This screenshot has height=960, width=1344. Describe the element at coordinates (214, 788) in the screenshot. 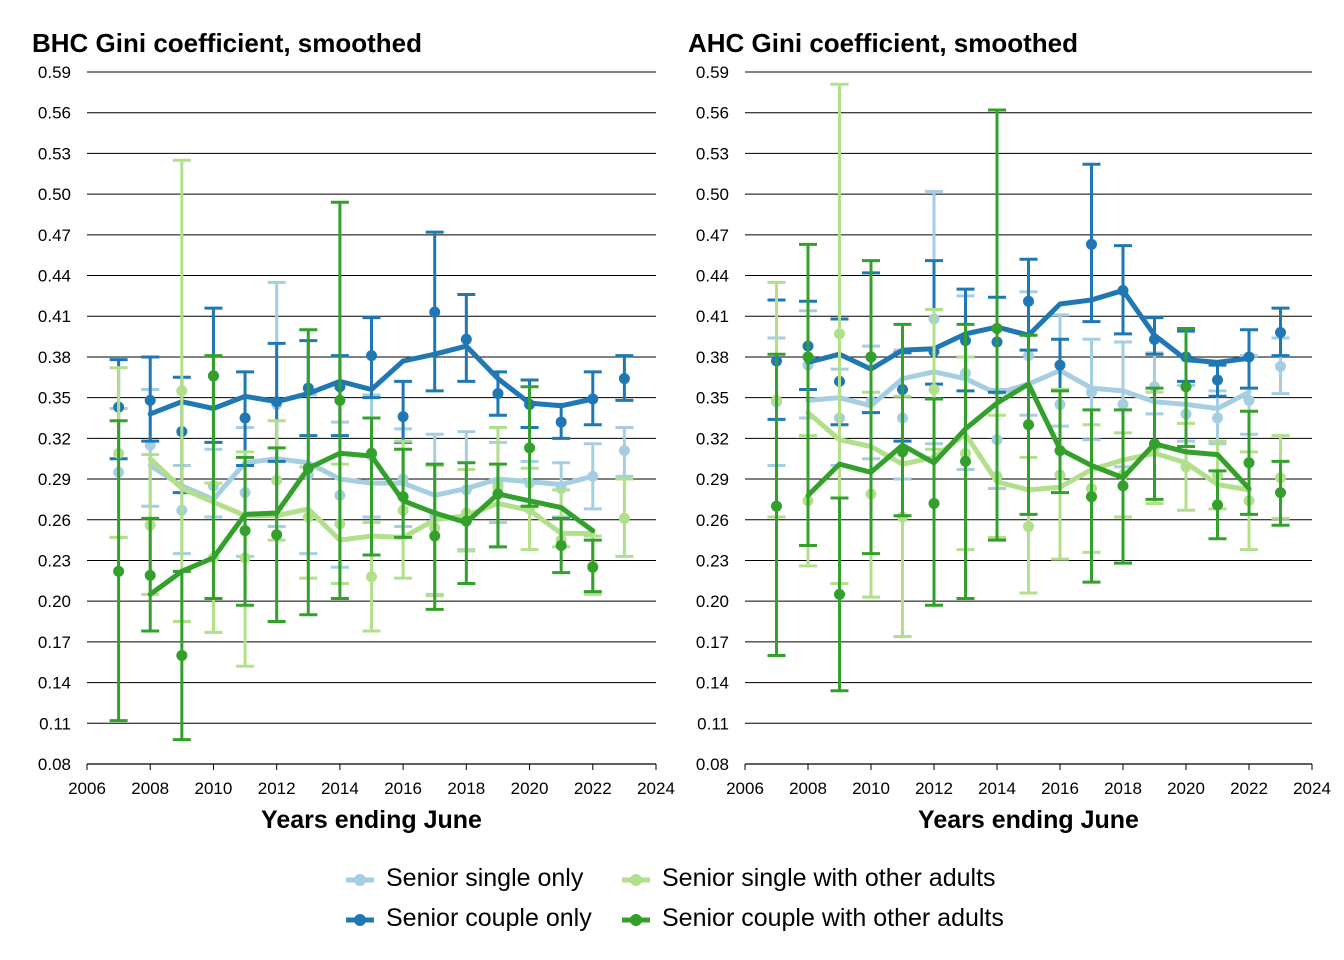

I see `bhc-x-tick-label: 2010` at that location.